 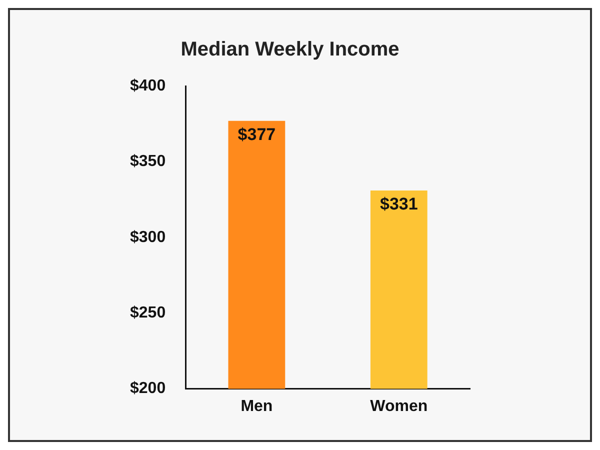 What do you see at coordinates (148, 313) in the screenshot?
I see `y-tick-label: $250` at bounding box center [148, 313].